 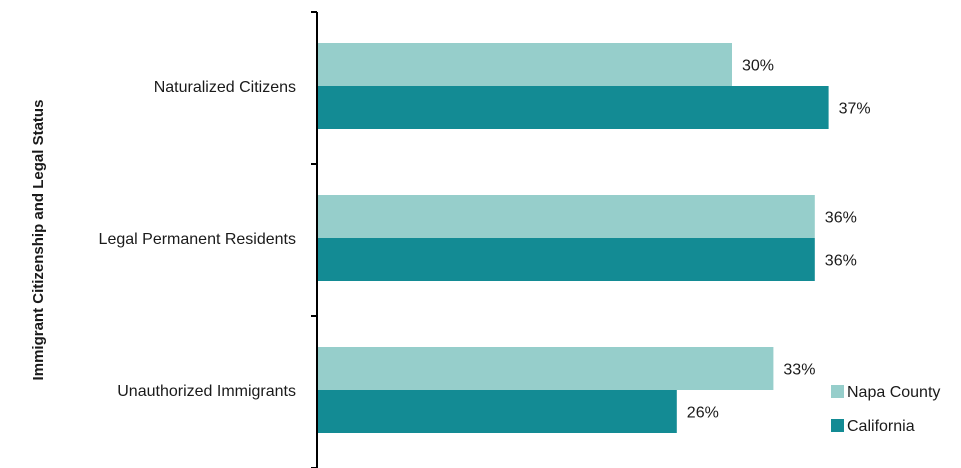 I want to click on bar-napa-county-unauthorized-immigrants, so click(x=546, y=368).